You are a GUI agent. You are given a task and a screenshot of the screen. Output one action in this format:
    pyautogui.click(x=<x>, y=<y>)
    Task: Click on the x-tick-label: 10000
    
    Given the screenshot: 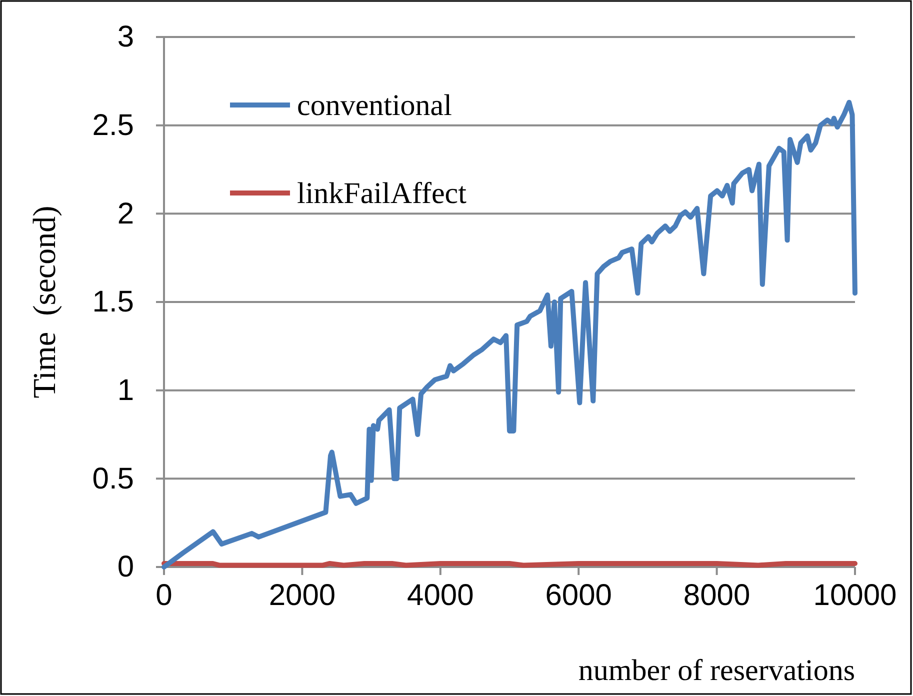 What is the action you would take?
    pyautogui.click(x=855, y=595)
    